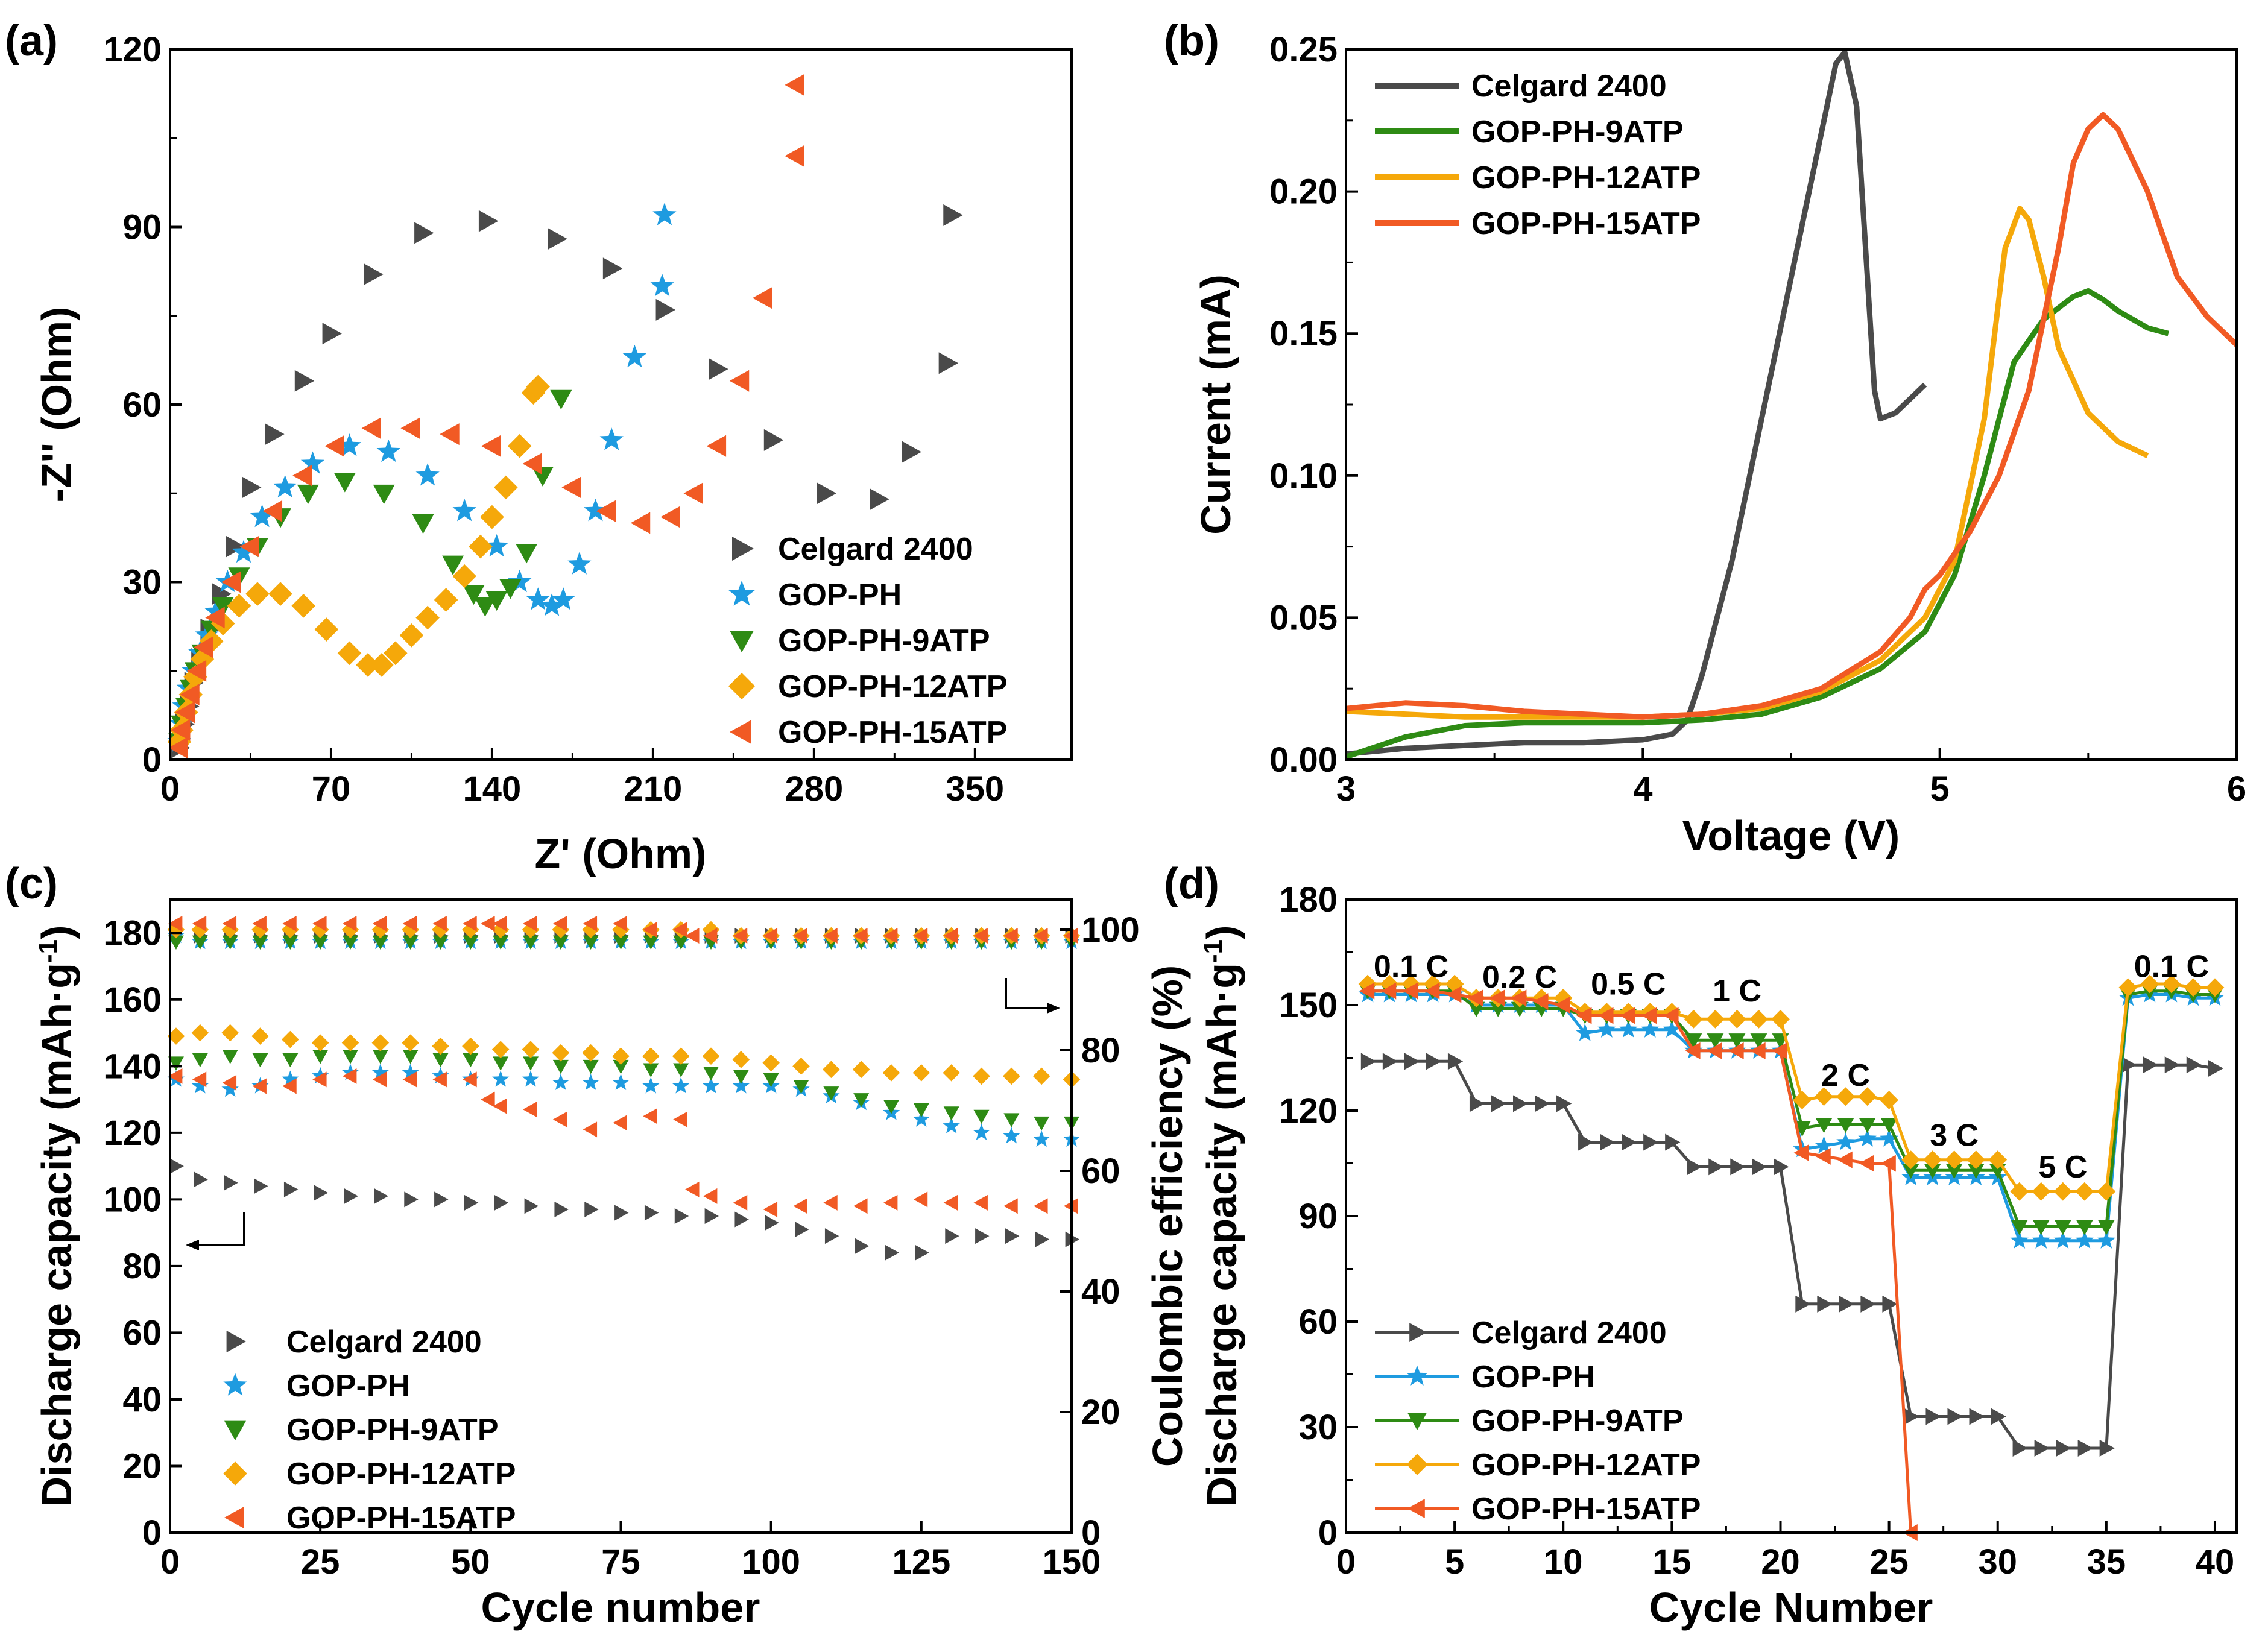 This screenshot has height=1652, width=2265. What do you see at coordinates (1586, 1465) in the screenshot?
I see `legend-label: GOP-PH-12ATP` at bounding box center [1586, 1465].